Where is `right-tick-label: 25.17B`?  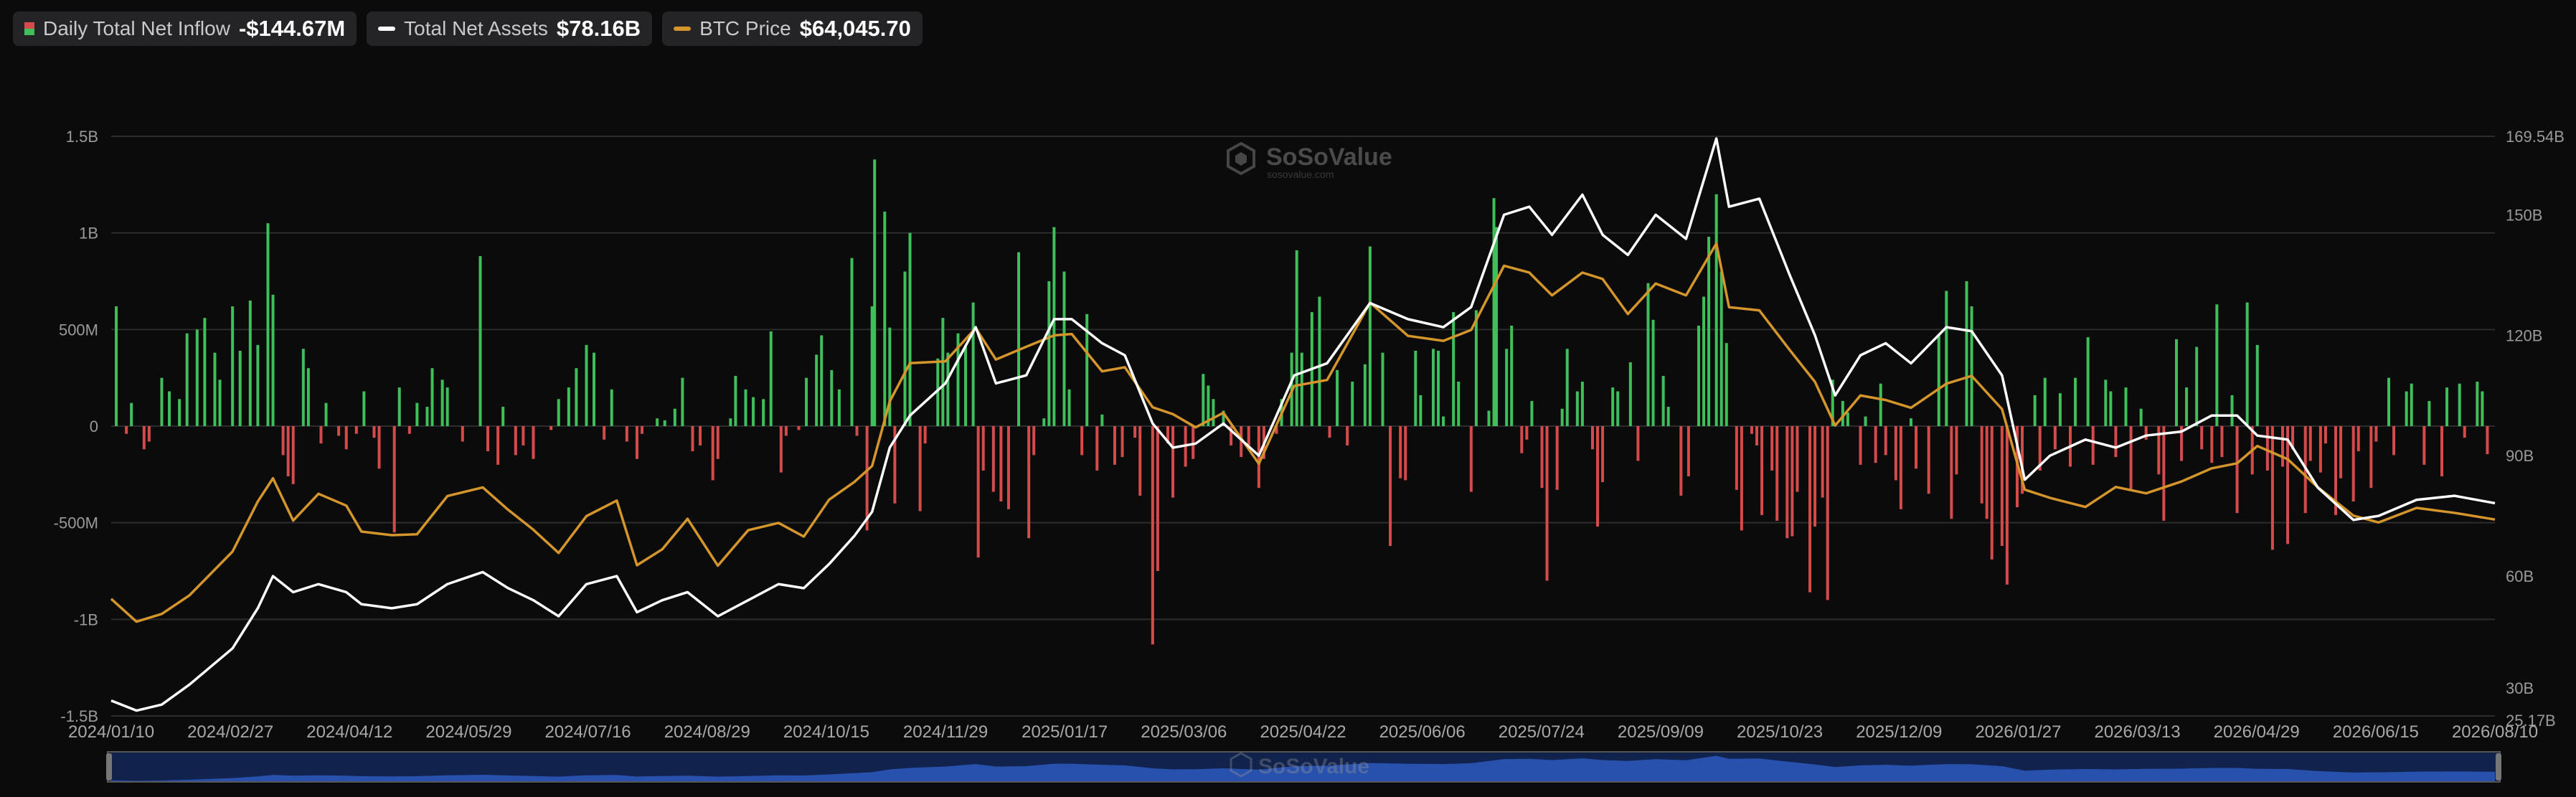 right-tick-label: 25.17B is located at coordinates (2531, 721).